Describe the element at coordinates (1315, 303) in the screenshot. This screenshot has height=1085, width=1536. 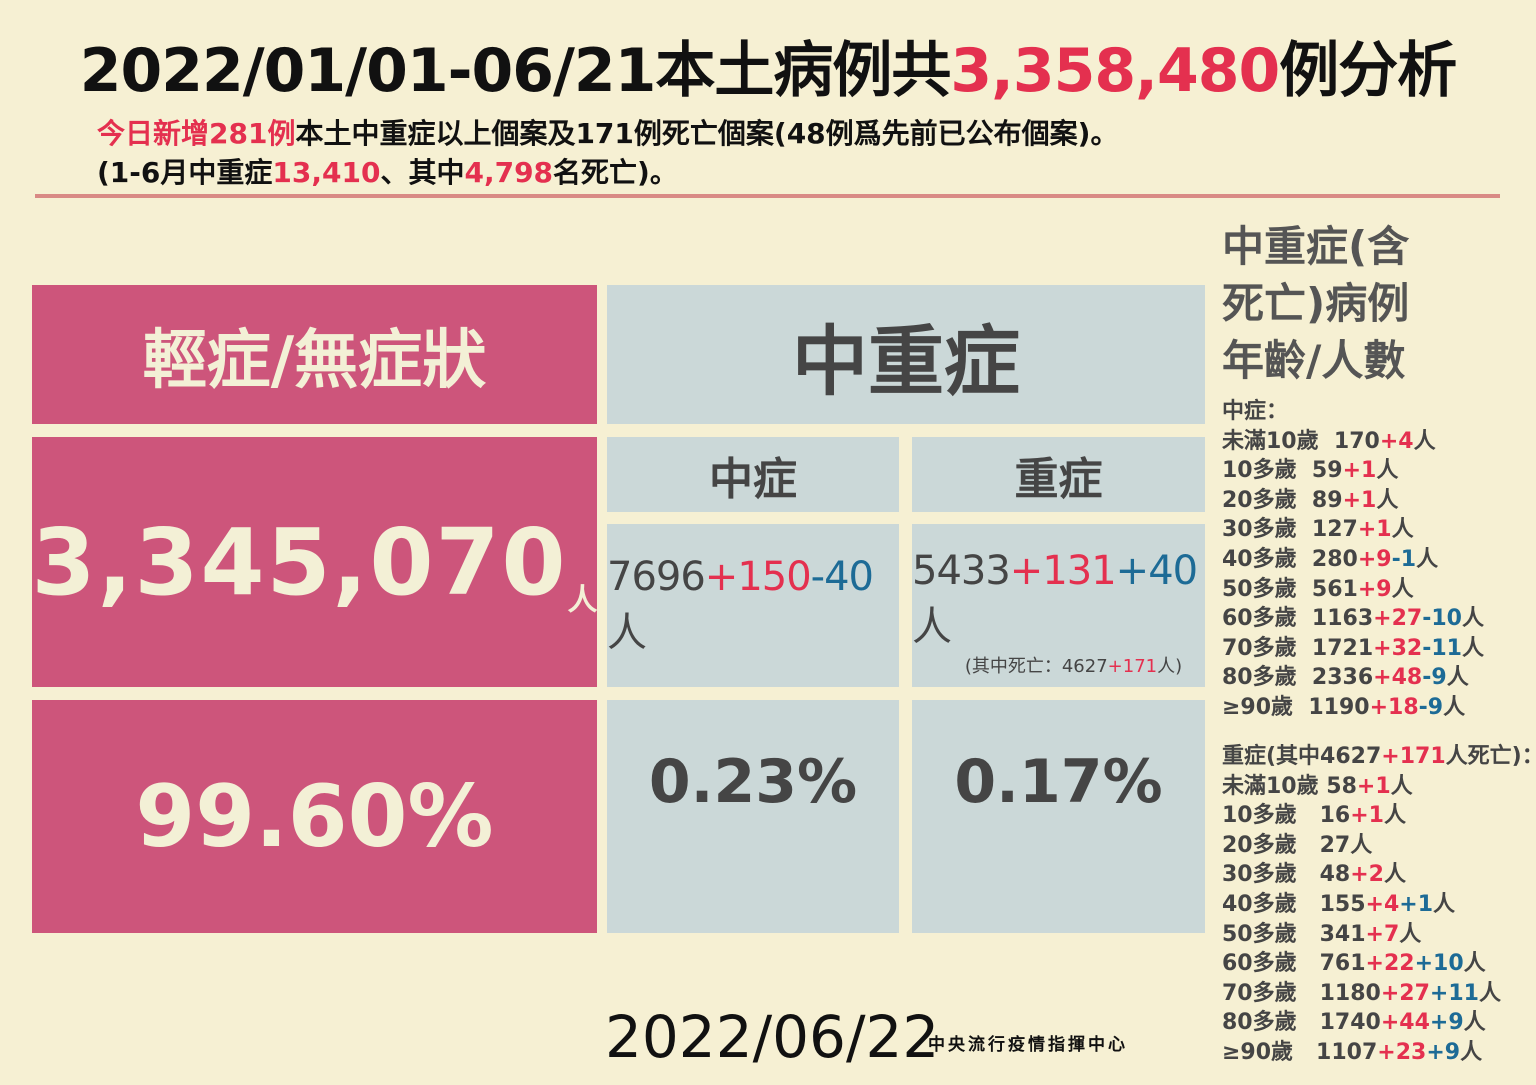
I see `age-panel-heading: 中重症(含 死亡)病例 年齡/人數` at that location.